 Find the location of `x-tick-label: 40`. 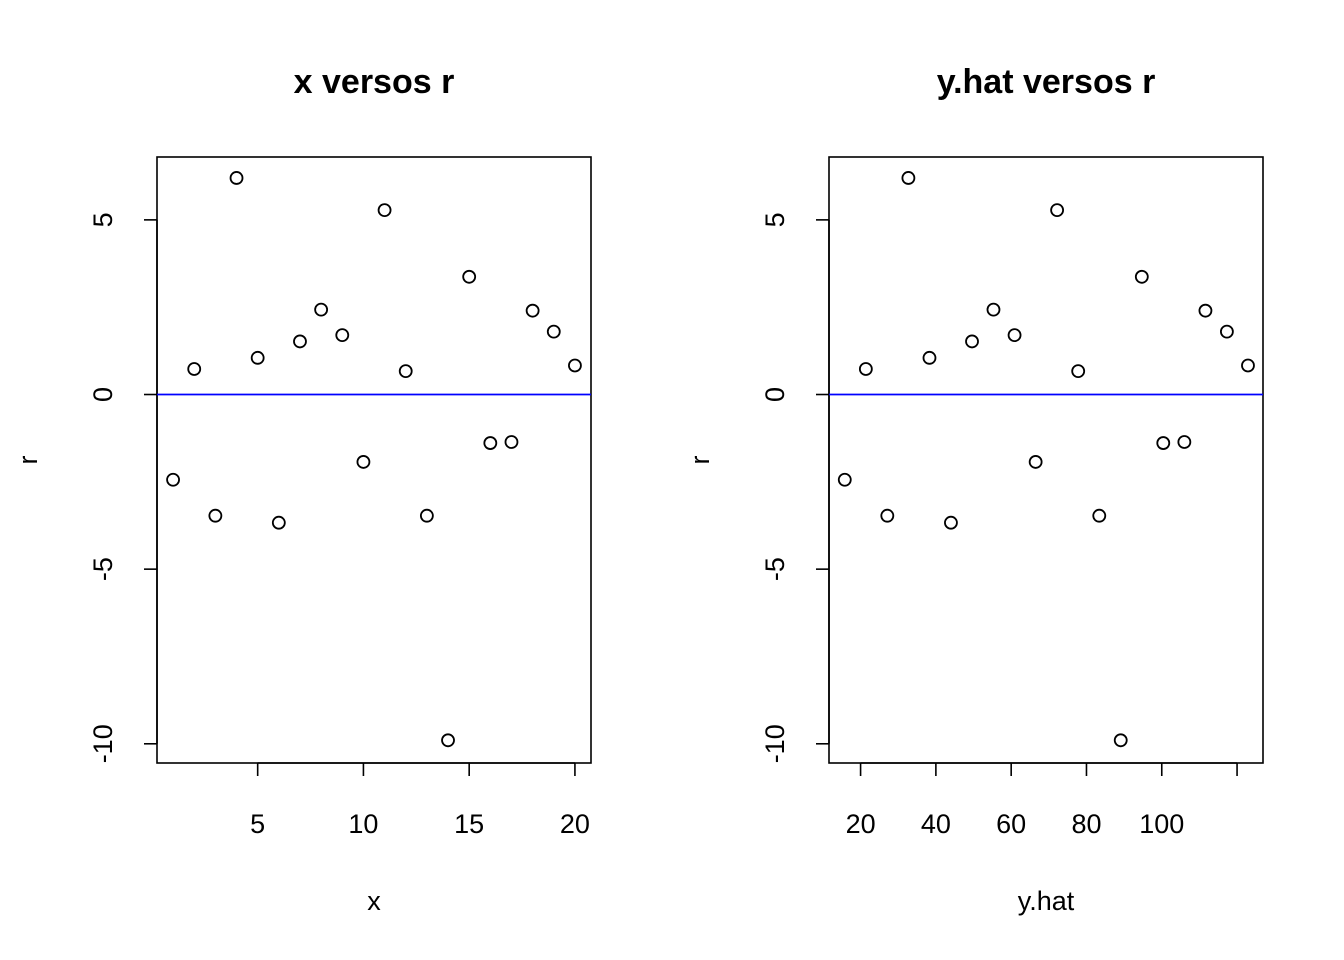

x-tick-label: 40 is located at coordinates (936, 824).